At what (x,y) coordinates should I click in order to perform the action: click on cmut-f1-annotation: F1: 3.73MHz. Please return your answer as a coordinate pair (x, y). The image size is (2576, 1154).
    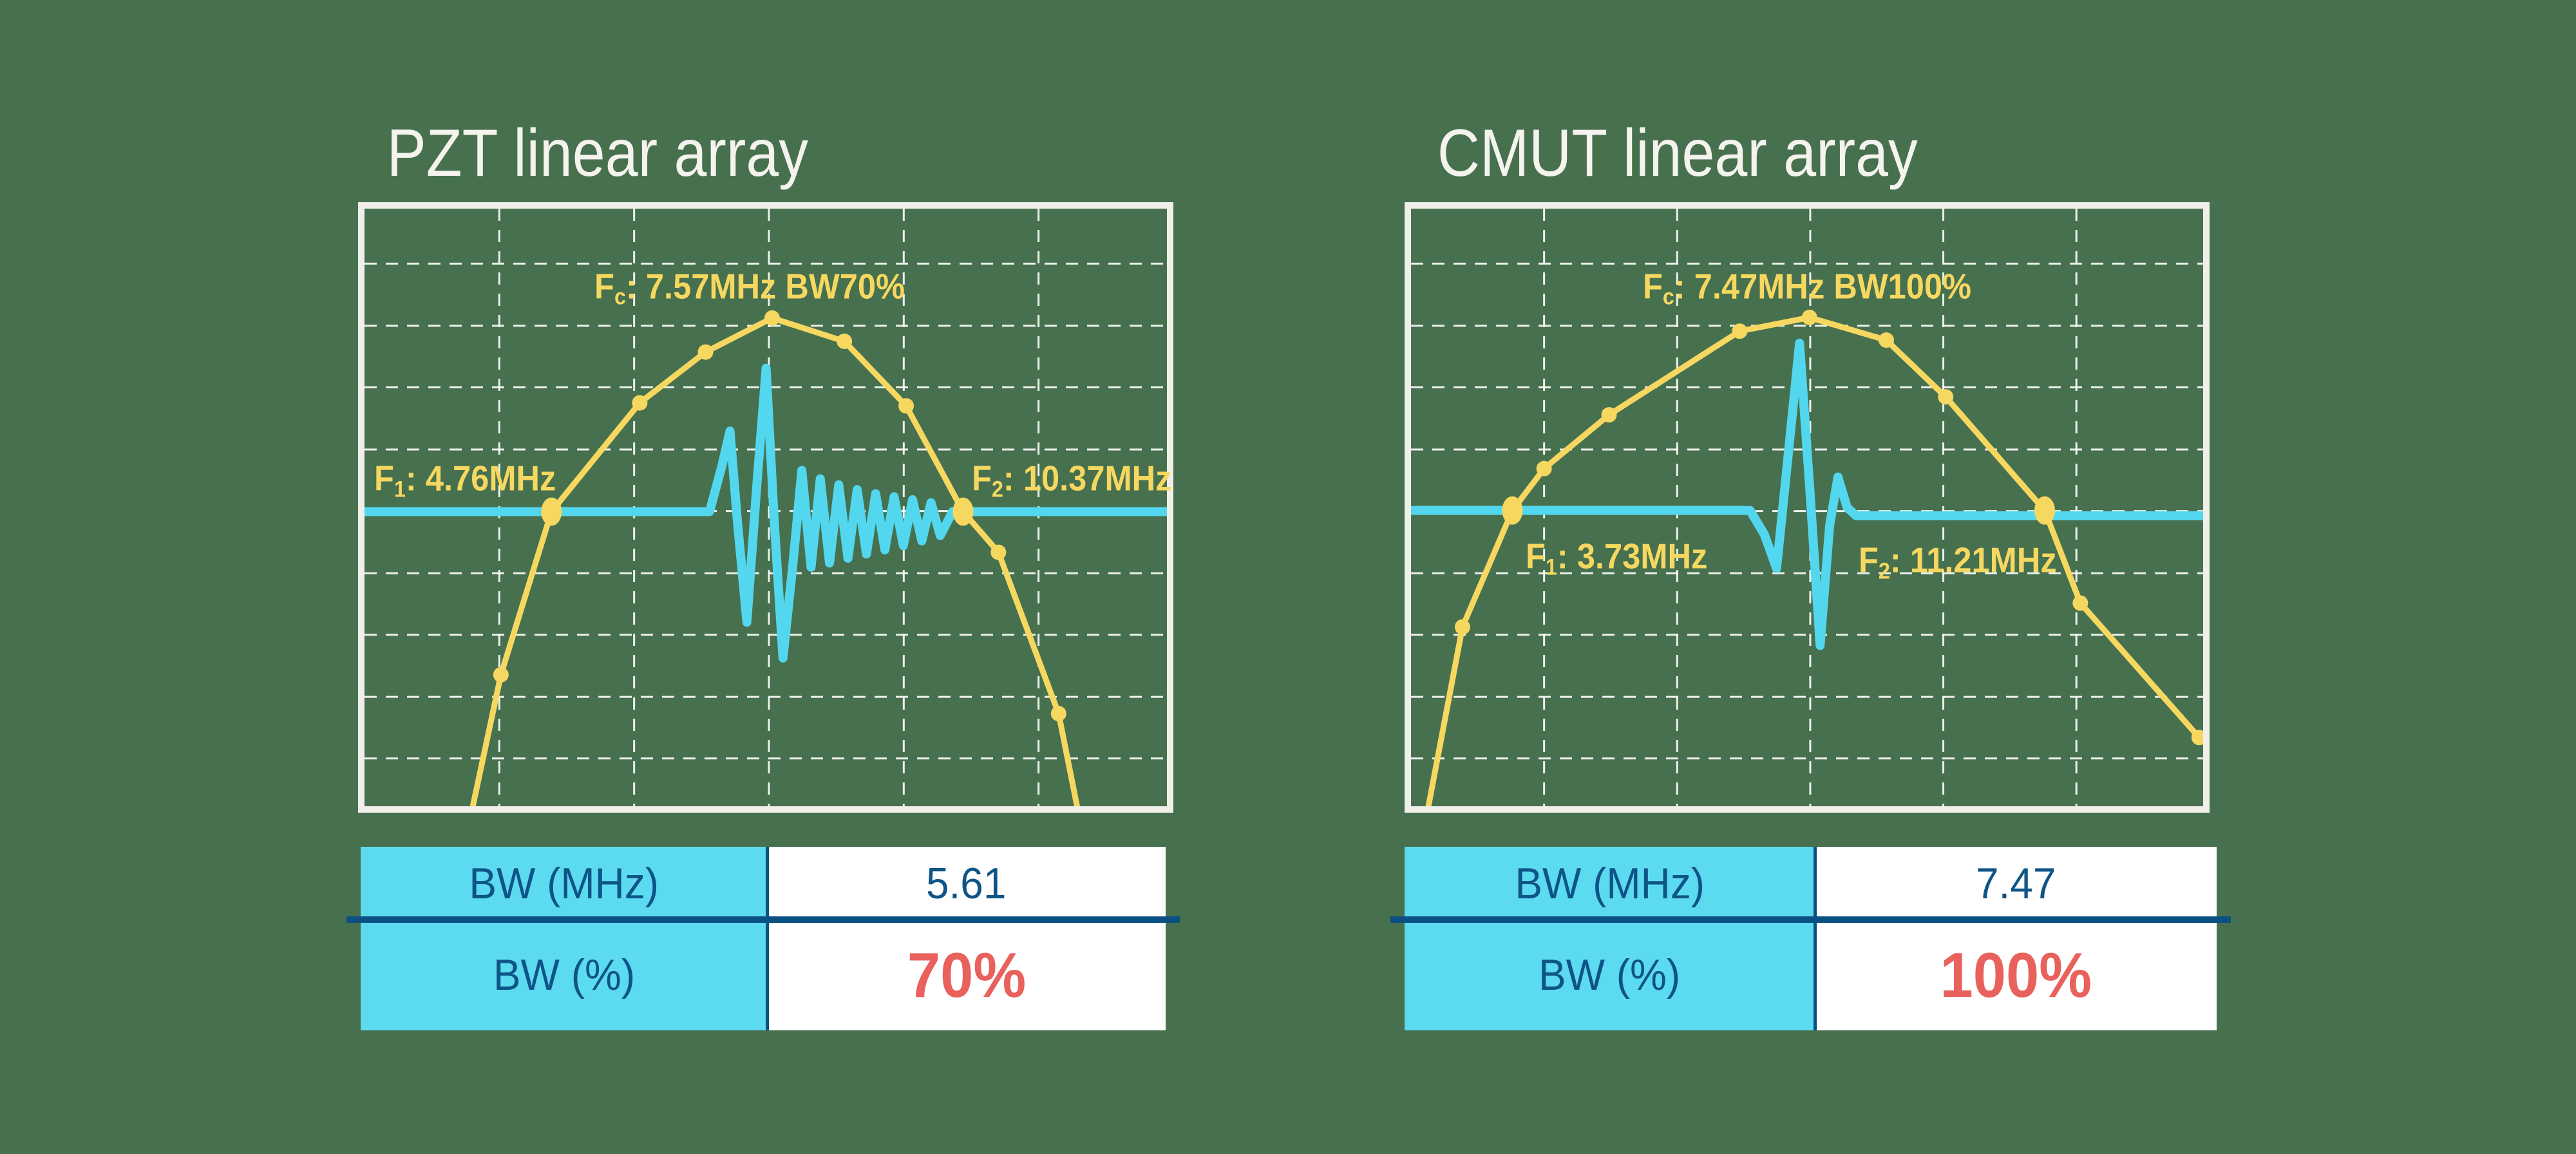
    Looking at the image, I should click on (1617, 558).